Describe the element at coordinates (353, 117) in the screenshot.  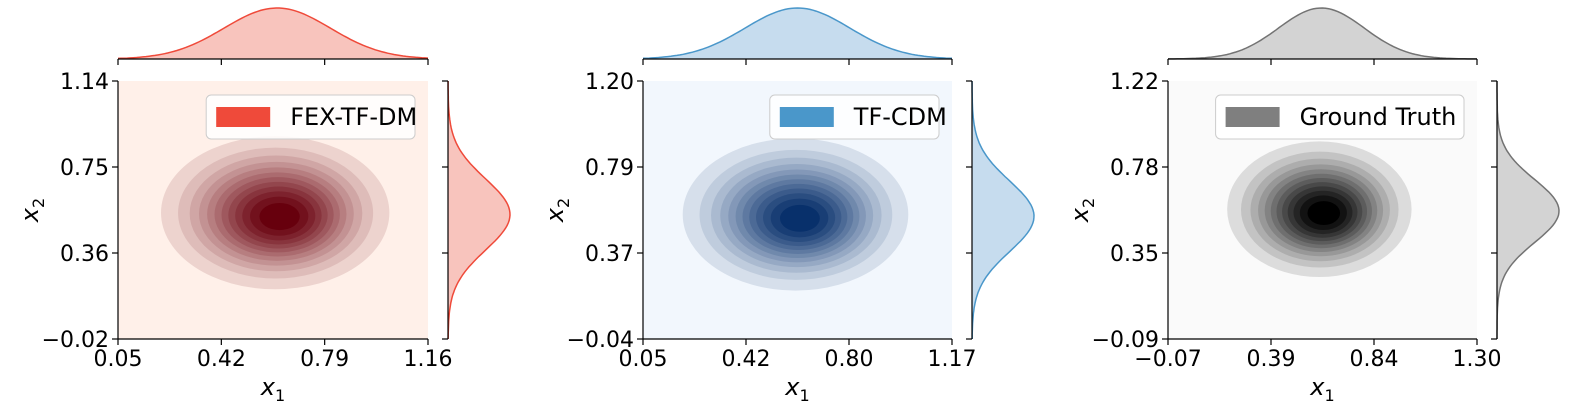
I see `legend-label: FEX-TF-DM` at that location.